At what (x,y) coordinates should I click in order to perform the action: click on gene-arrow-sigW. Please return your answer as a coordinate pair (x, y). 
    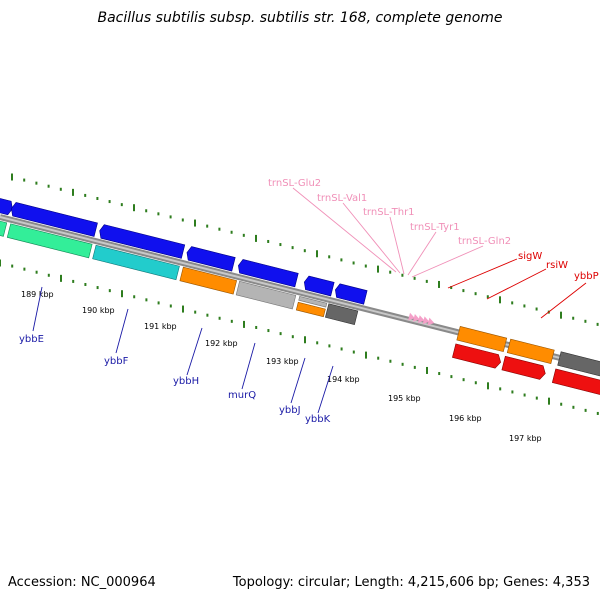
    Looking at the image, I should click on (477, 356).